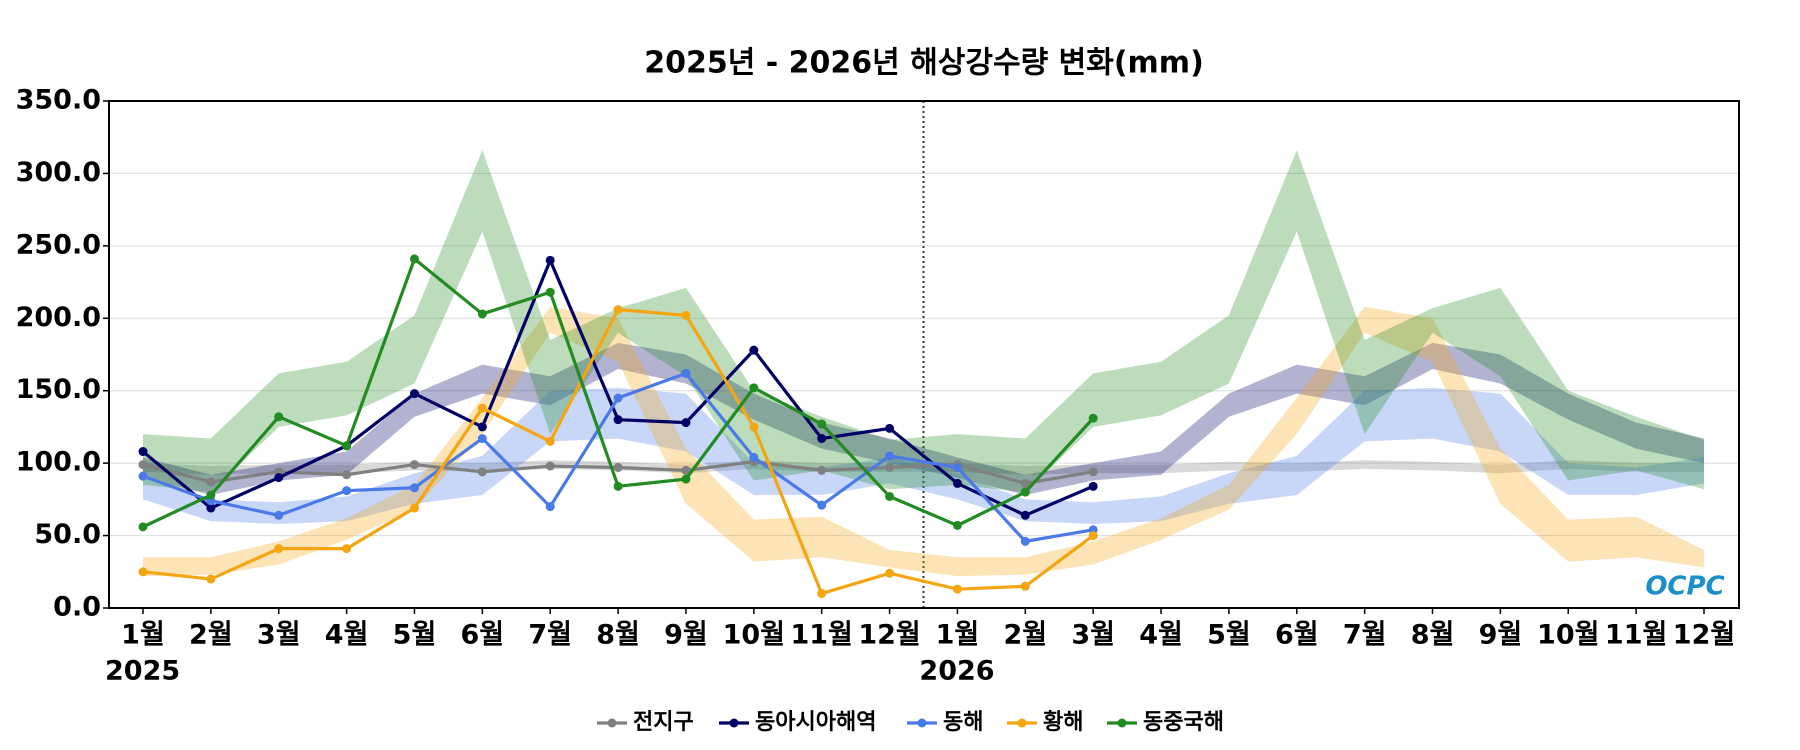  Describe the element at coordinates (550, 635) in the screenshot. I see `x-tick-label: 7월` at that location.